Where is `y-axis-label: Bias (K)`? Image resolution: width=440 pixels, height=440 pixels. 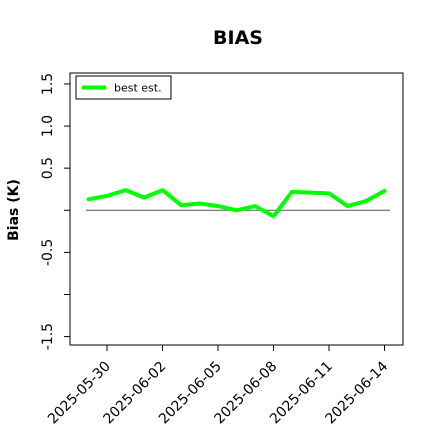 y-axis-label: Bias (K) is located at coordinates (14, 210).